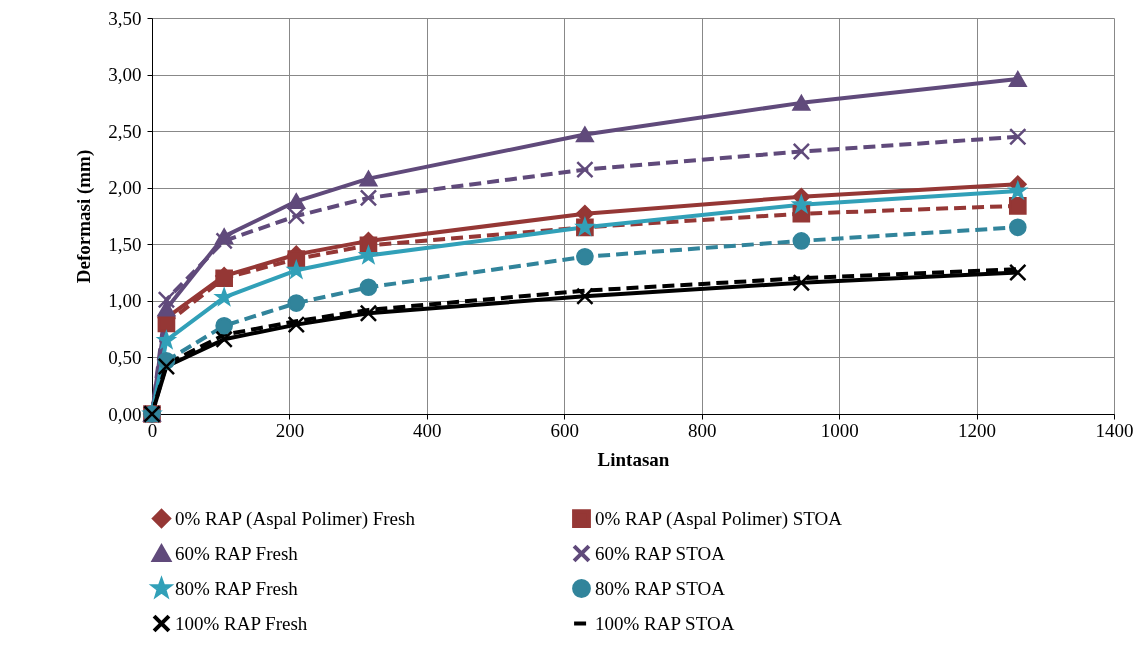  I want to click on legend-label: 80% RAP STOA, so click(660, 588).